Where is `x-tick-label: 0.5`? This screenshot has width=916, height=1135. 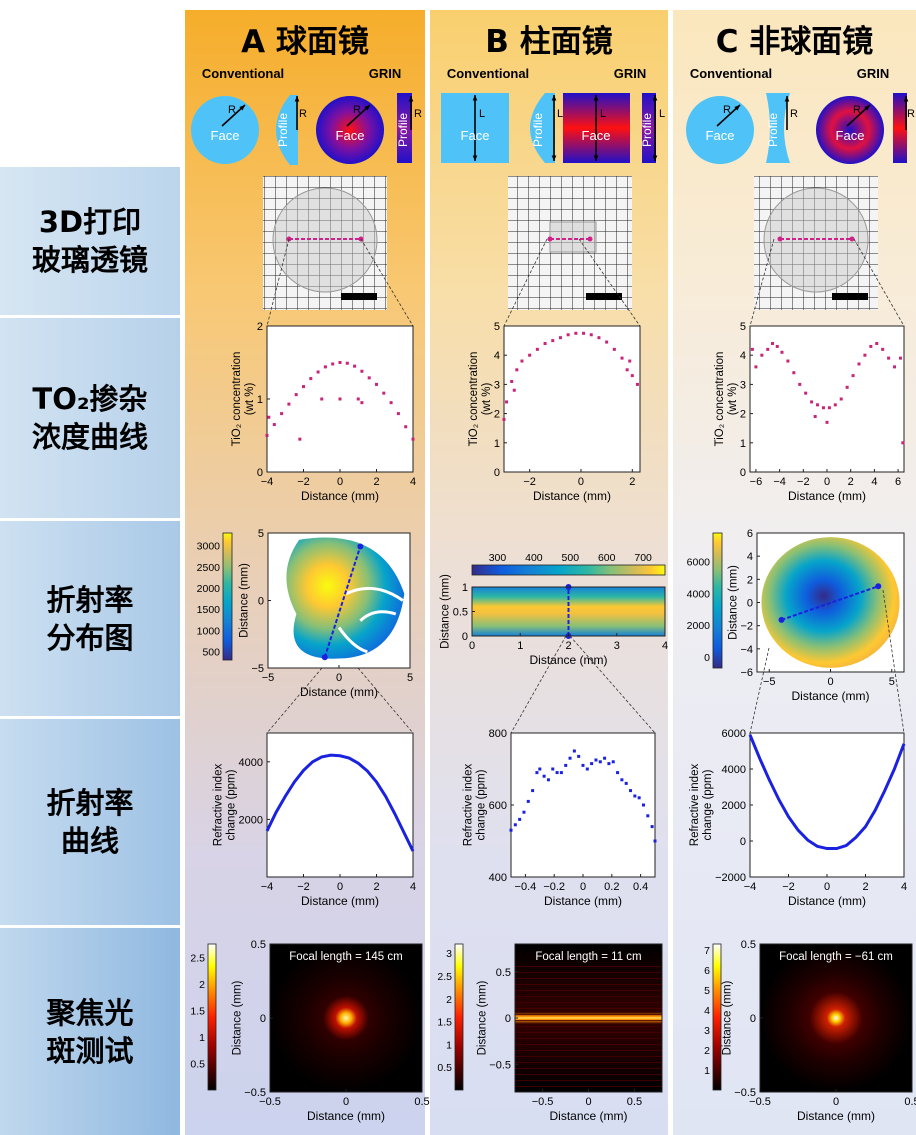 x-tick-label: 0.5 is located at coordinates (421, 1102).